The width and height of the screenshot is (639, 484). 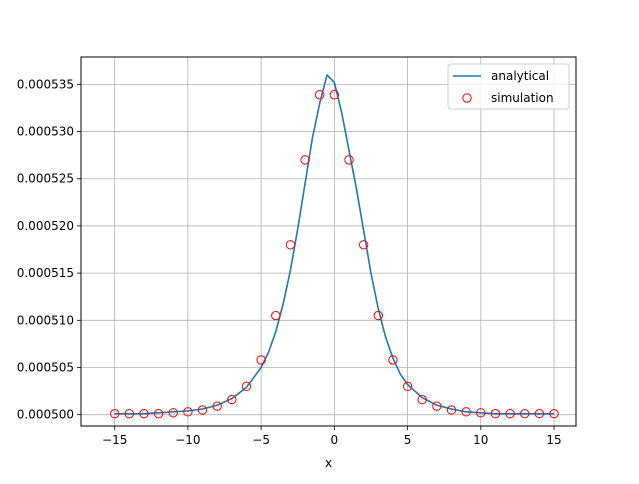 What do you see at coordinates (45, 132) in the screenshot?
I see `y-tick-label: 0.000530` at bounding box center [45, 132].